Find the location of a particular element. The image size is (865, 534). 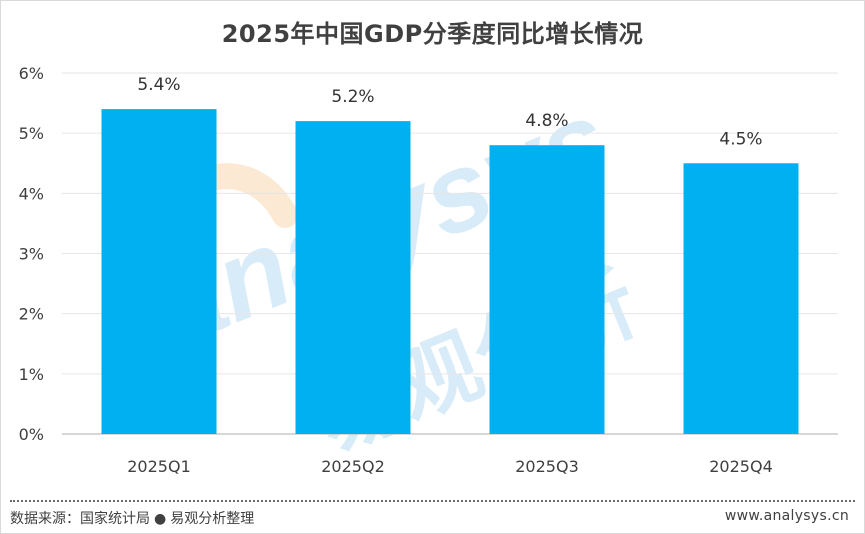

x-tick-label: 2025Q3 is located at coordinates (547, 466).